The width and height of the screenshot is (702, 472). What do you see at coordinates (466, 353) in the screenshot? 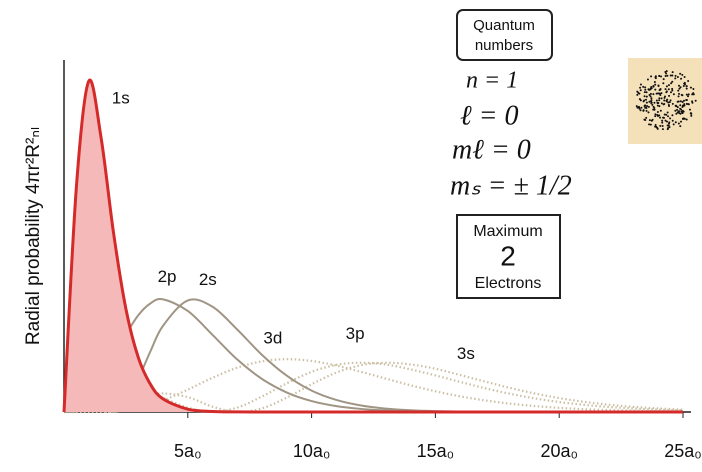
I see `series-label: 3s` at bounding box center [466, 353].